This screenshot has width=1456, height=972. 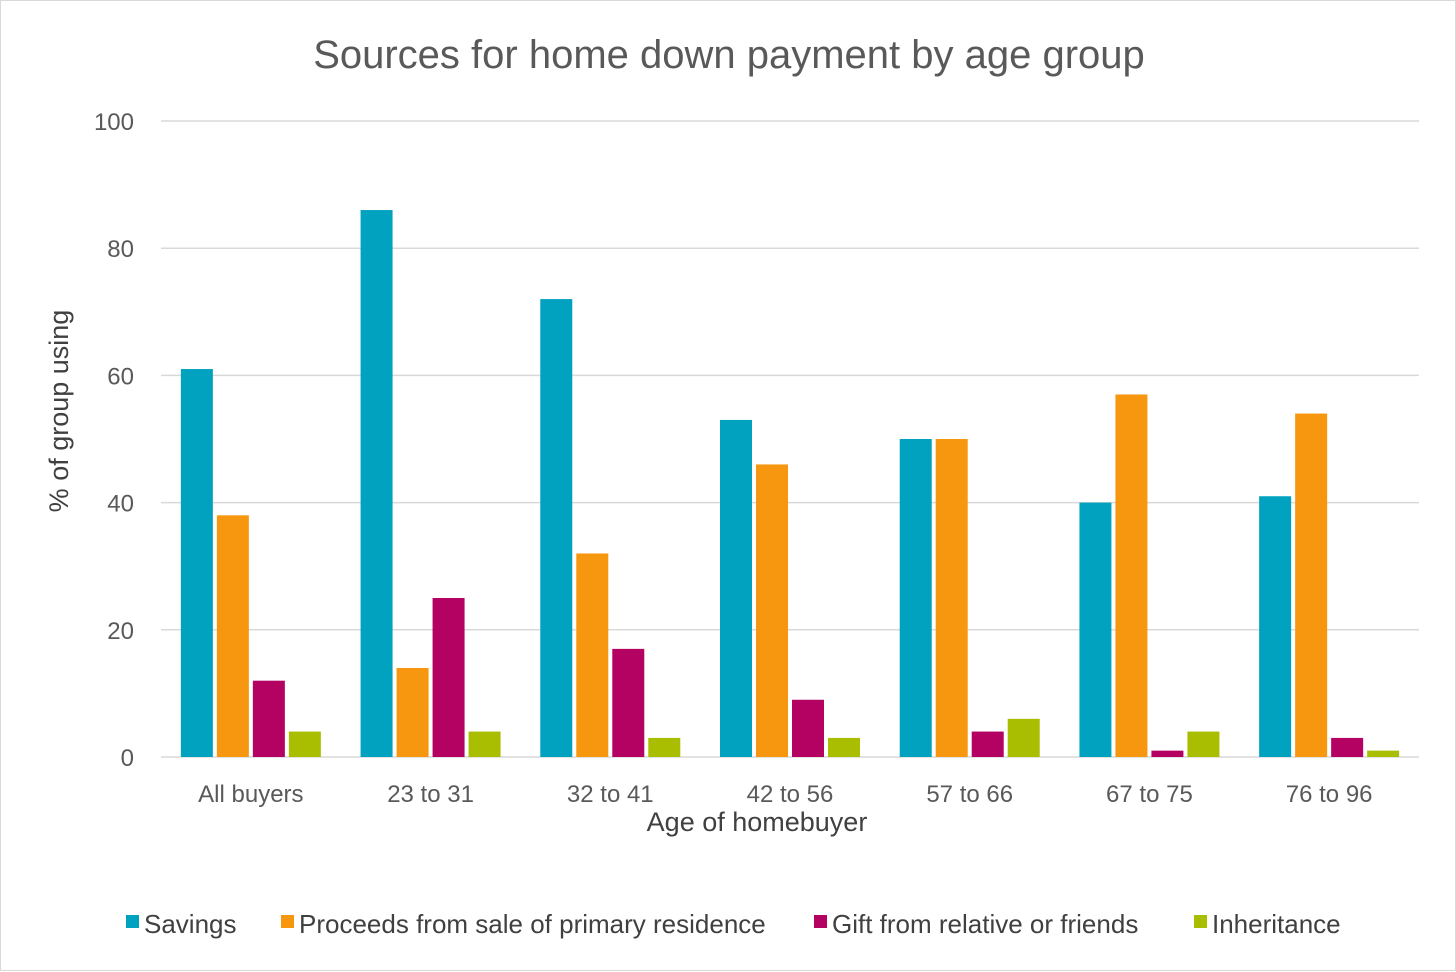 What do you see at coordinates (114, 122) in the screenshot?
I see `y-tick-label: 100` at bounding box center [114, 122].